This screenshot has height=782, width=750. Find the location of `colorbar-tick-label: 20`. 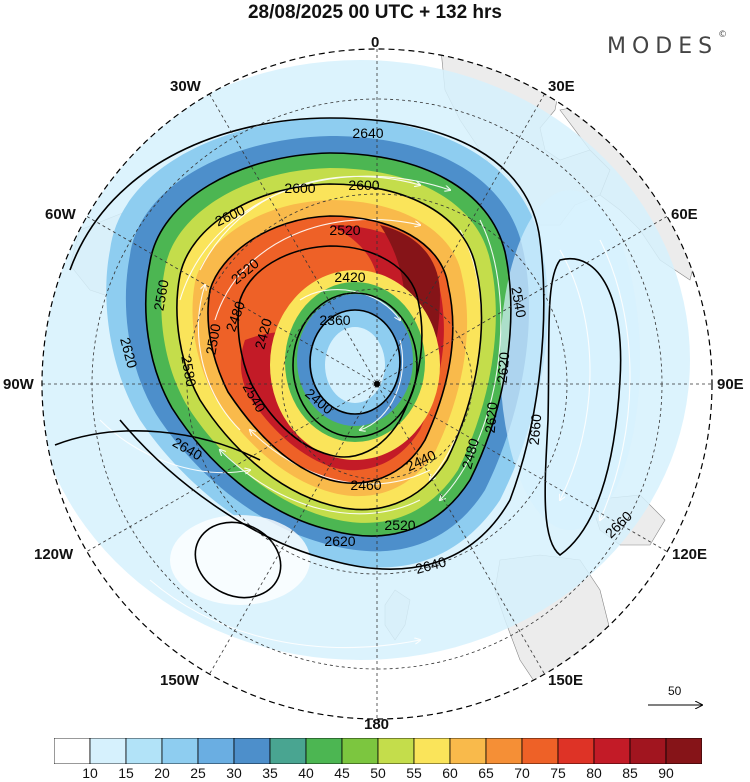

colorbar-tick-label: 20 is located at coordinates (162, 773).